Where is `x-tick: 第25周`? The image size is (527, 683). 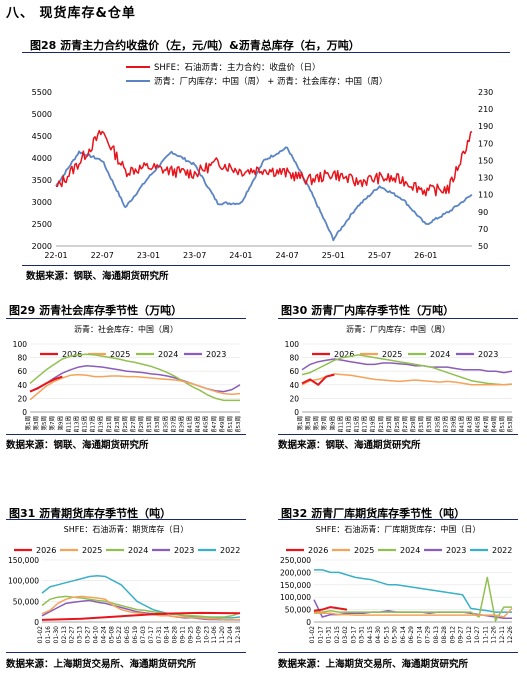
x-tick: 第25周 is located at coordinates (125, 424).